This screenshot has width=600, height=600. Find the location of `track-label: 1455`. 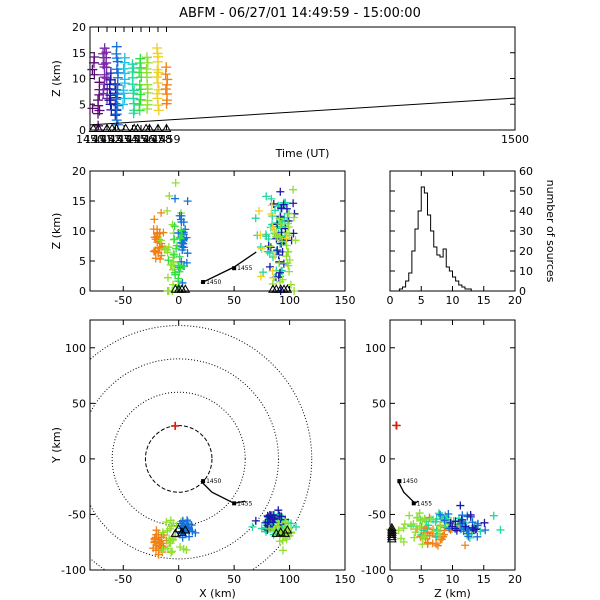

track-label: 1455 is located at coordinates (244, 503).